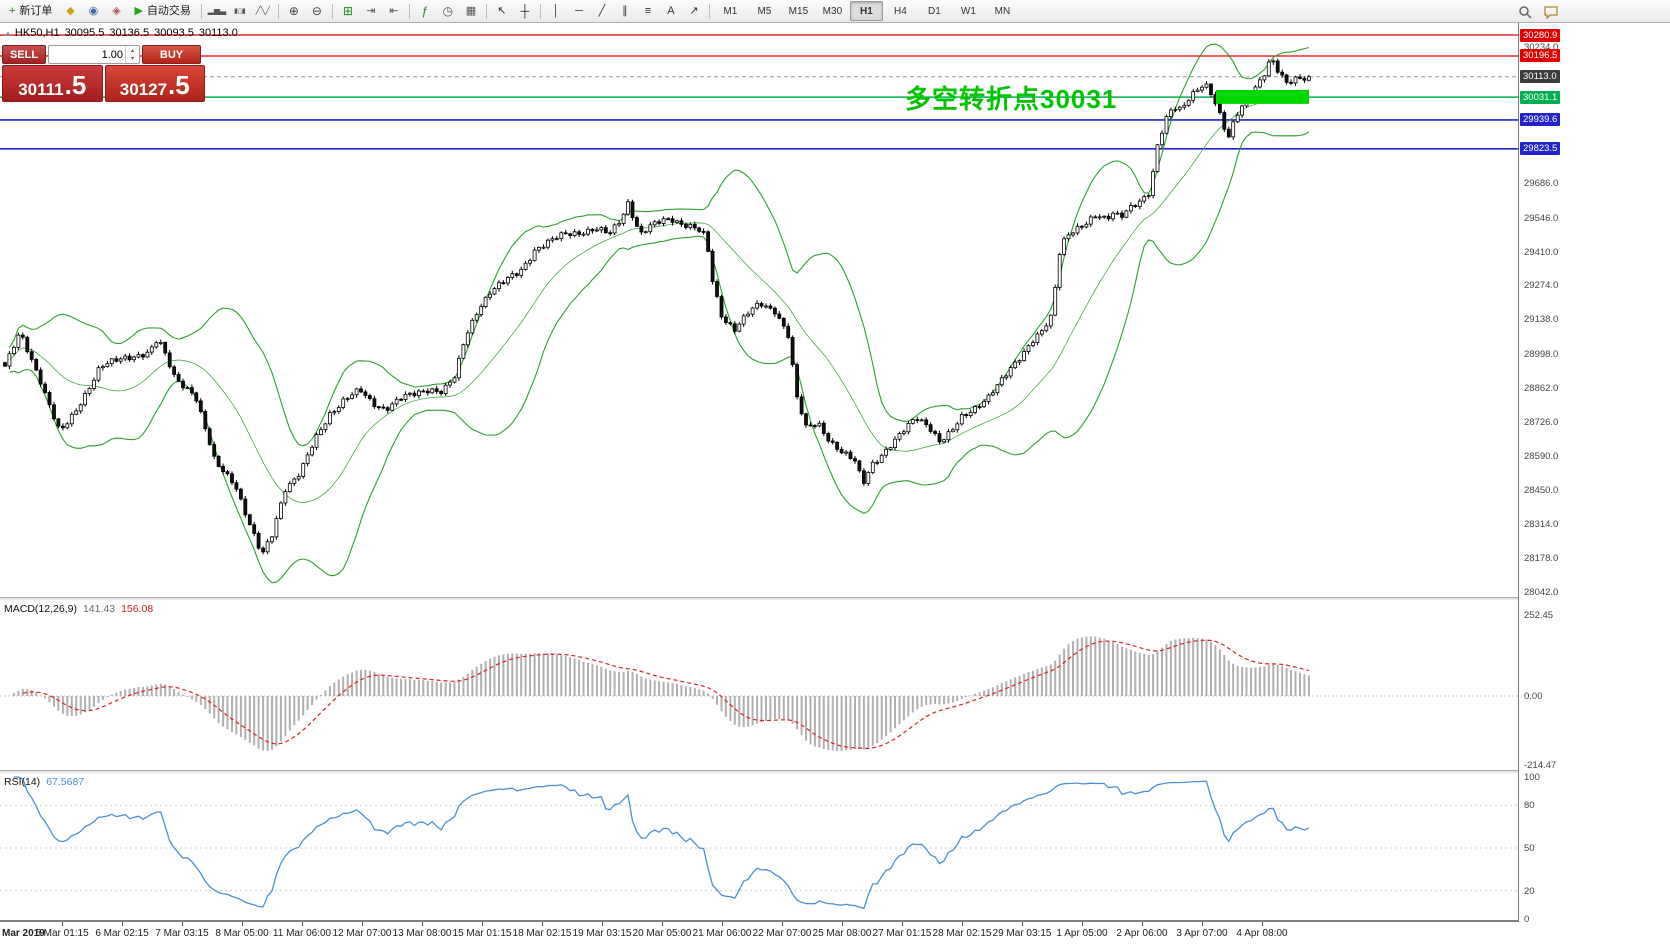 This screenshot has height=945, width=1670. I want to click on cursor-arrow-icon: ↖, so click(502, 10).